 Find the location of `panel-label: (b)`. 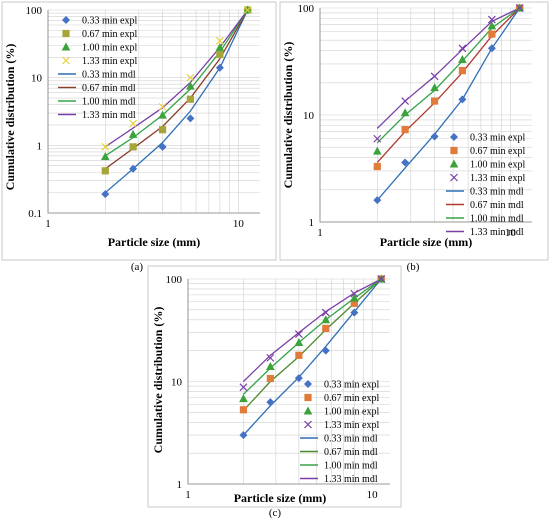

panel-label: (b) is located at coordinates (413, 267).